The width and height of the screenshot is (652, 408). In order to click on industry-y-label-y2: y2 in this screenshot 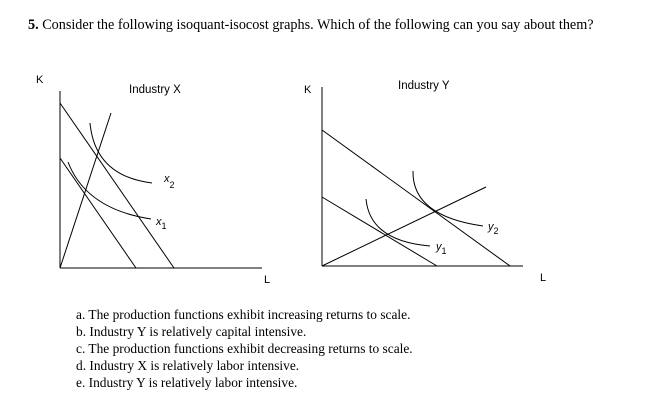, I will do `click(493, 228)`.